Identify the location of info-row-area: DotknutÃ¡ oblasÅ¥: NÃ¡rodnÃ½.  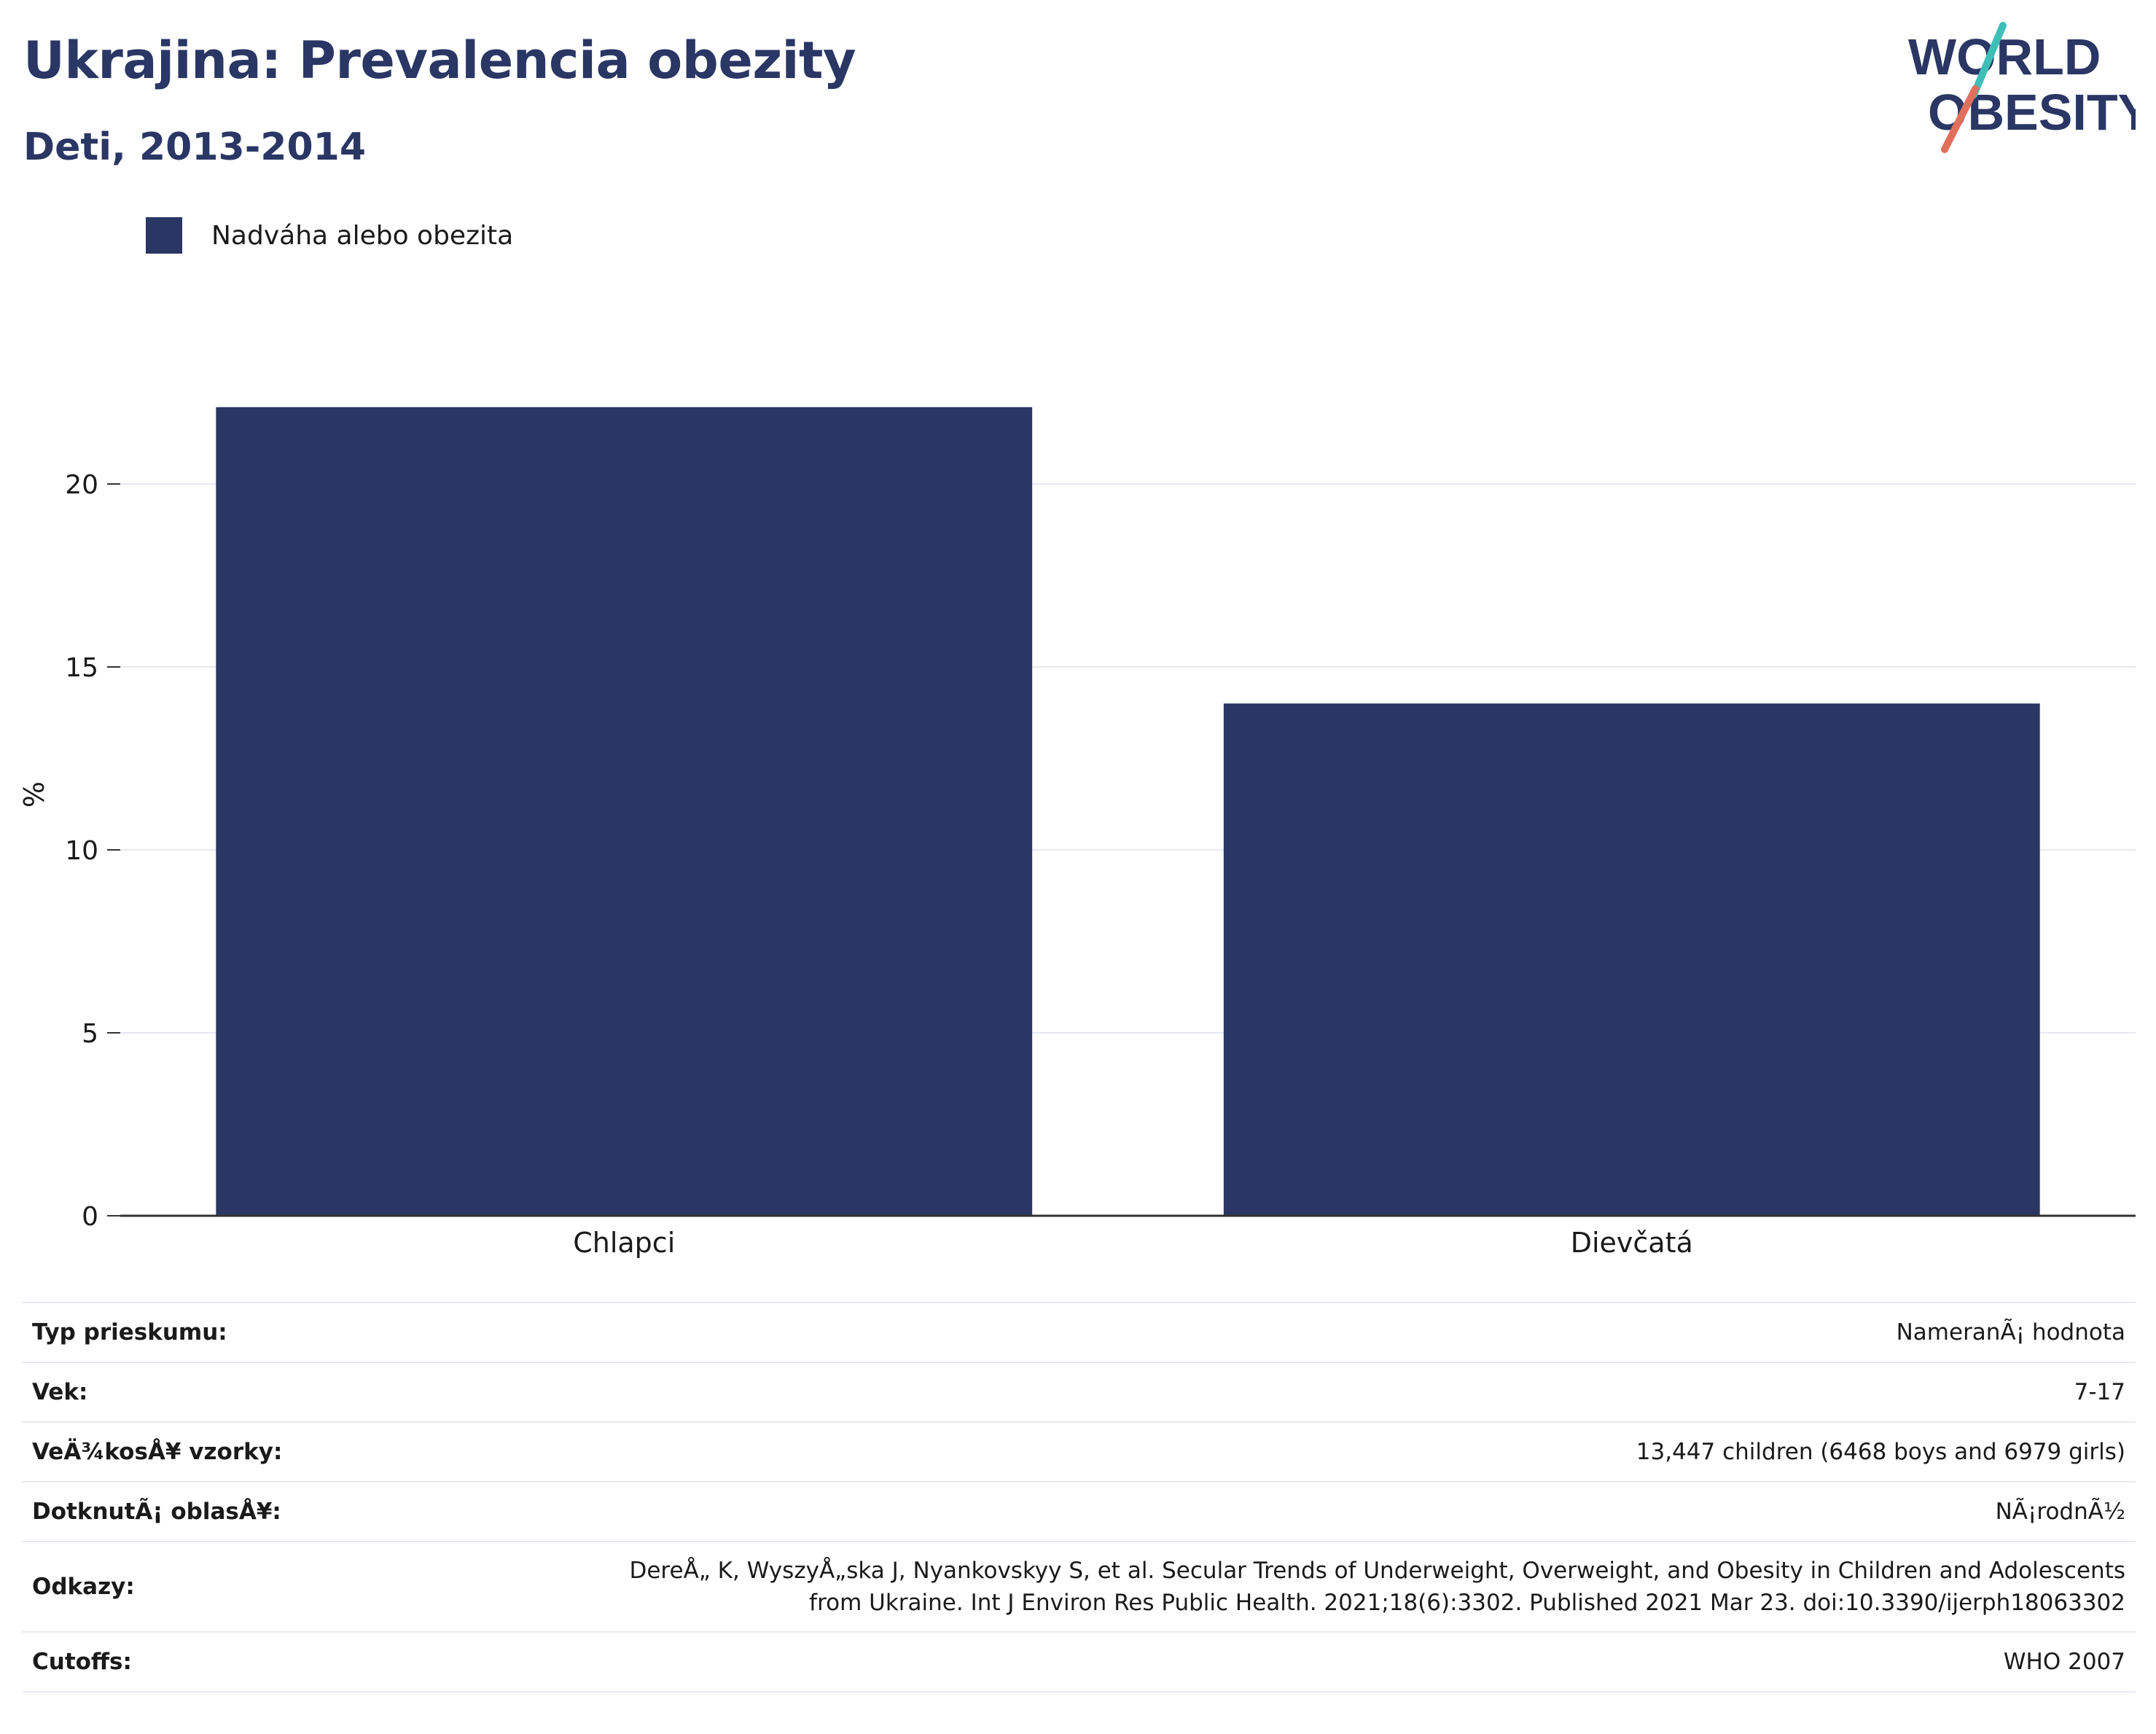
(1079, 1512).